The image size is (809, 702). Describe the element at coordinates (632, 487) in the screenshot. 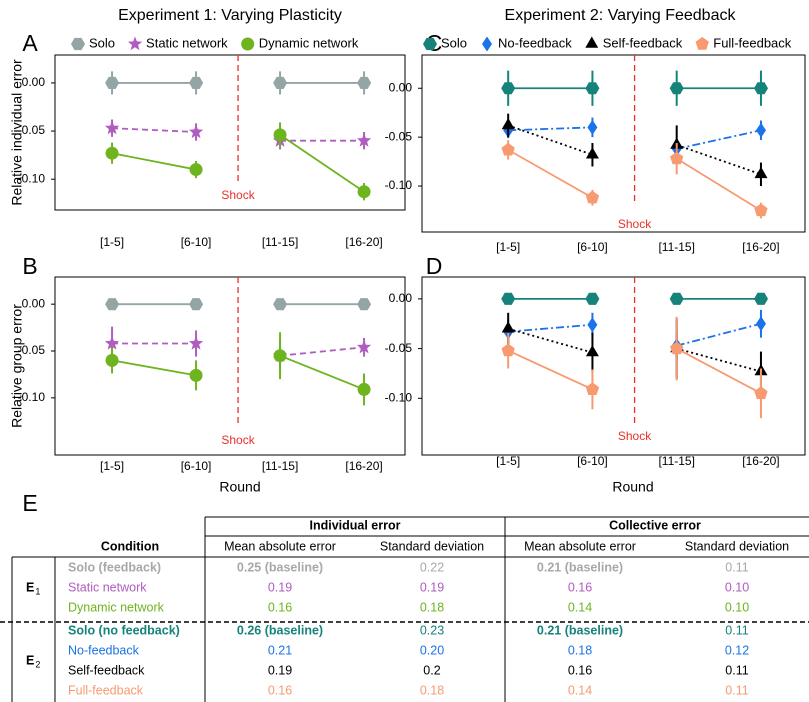

I see `x-axis-title: Round` at that location.